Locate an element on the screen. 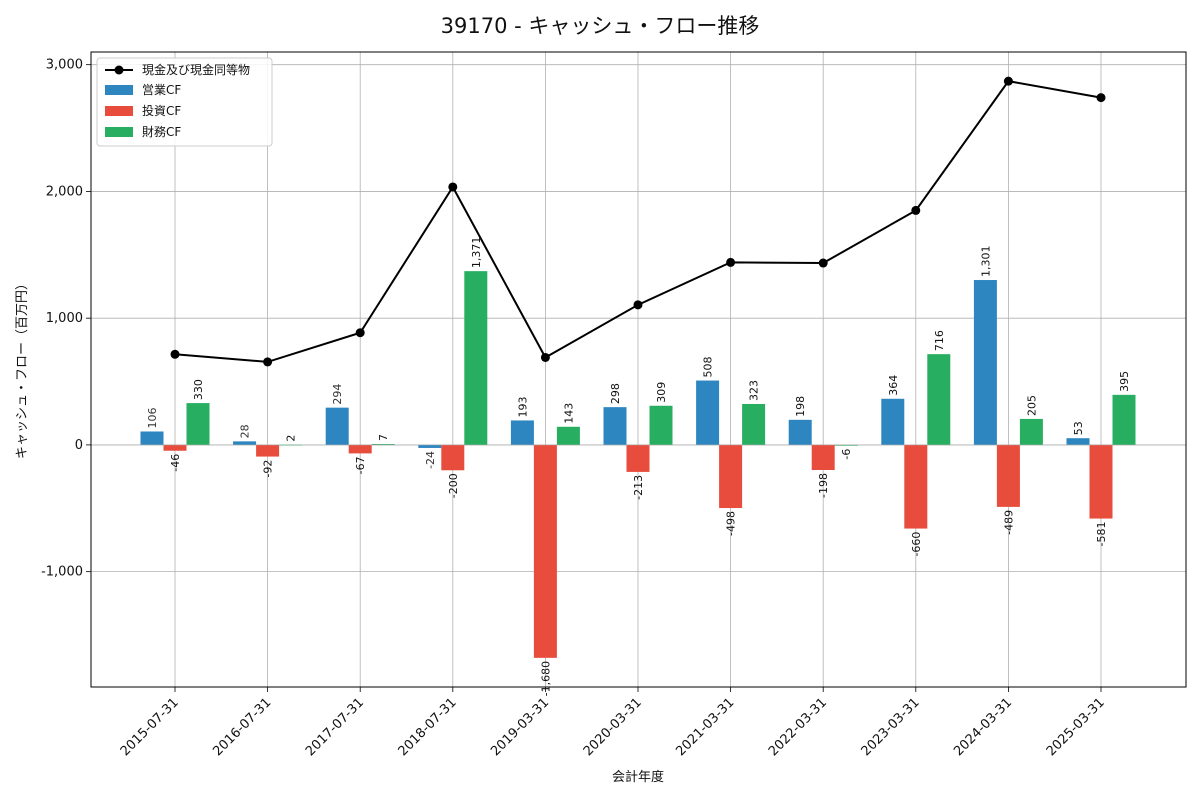 Image resolution: width=1200 pixels, height=800 pixels. legend-box is located at coordinates (184, 102).